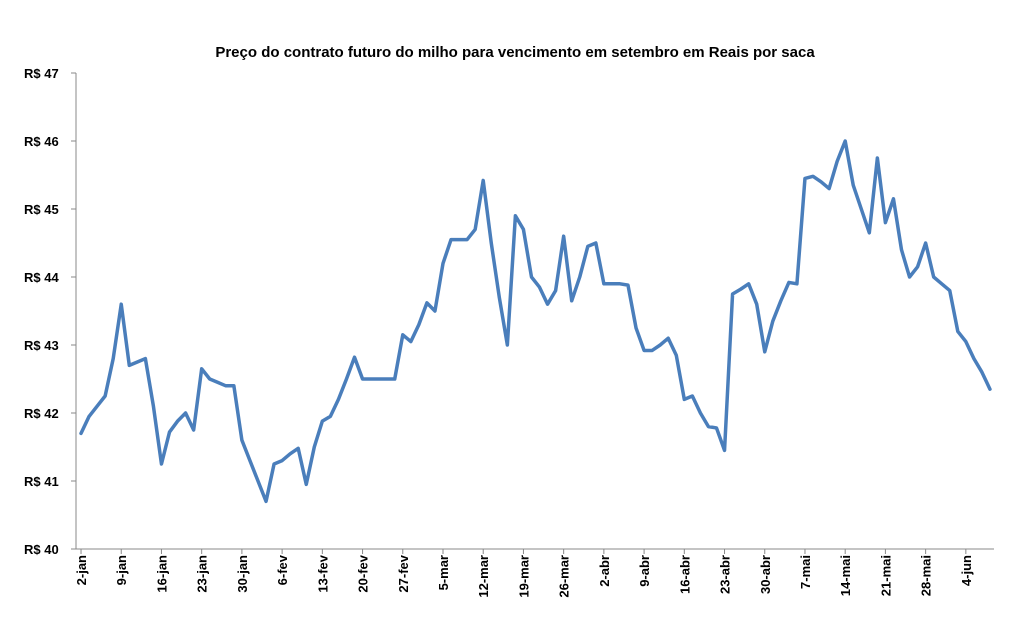 The width and height of the screenshot is (1015, 632). I want to click on x-tick-label: 27-fev, so click(403, 573).